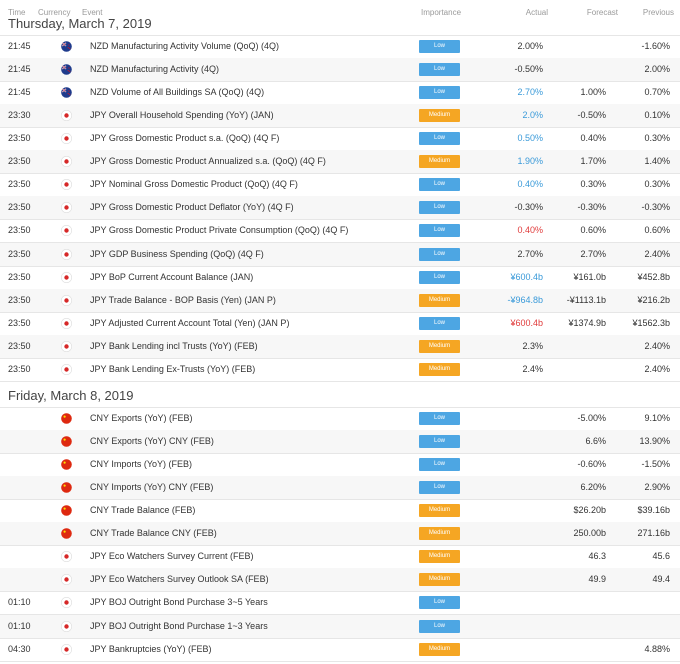 The image size is (680, 664). I want to click on previous-value: 9.10%, so click(657, 418).